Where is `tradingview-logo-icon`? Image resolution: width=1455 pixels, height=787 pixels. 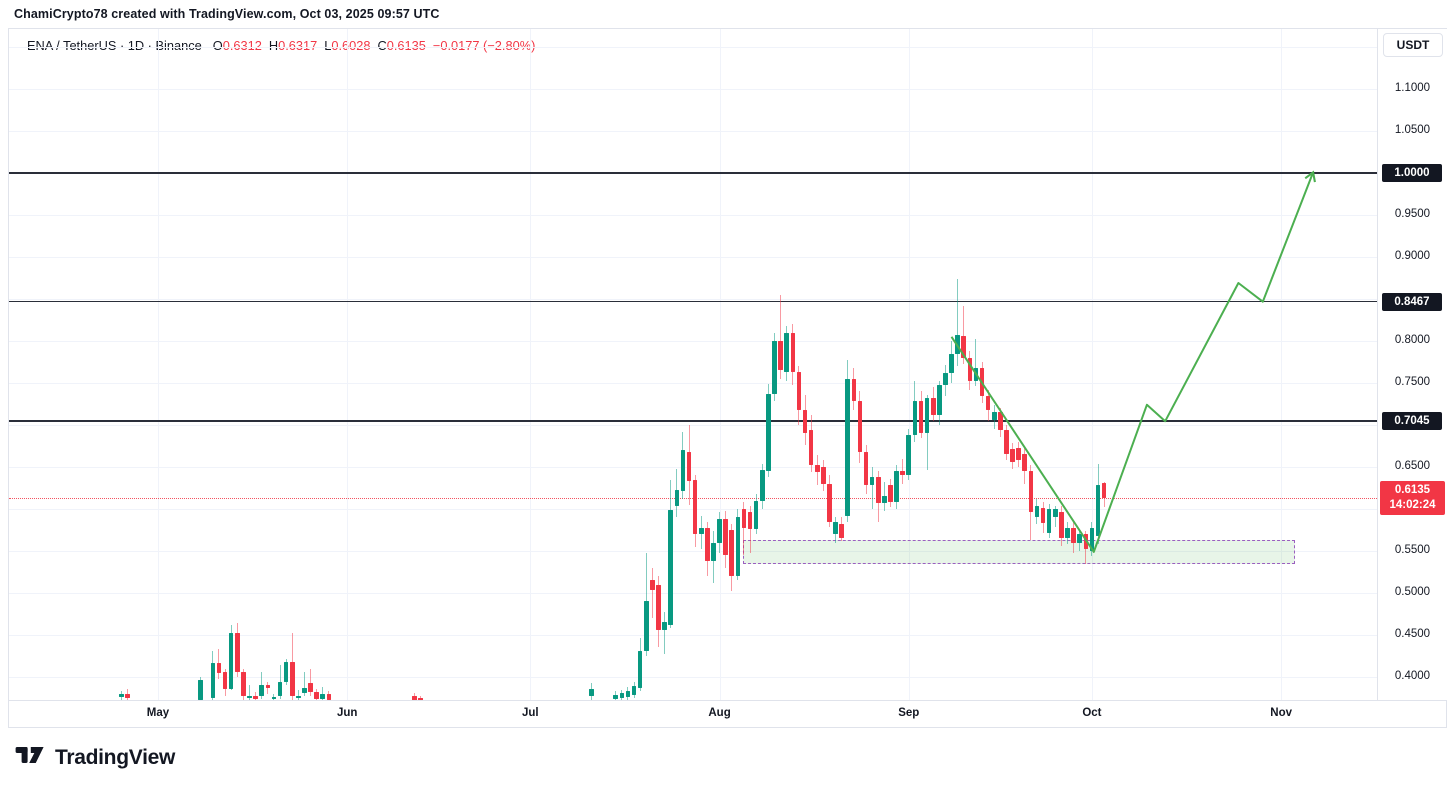 tradingview-logo-icon is located at coordinates (30, 757).